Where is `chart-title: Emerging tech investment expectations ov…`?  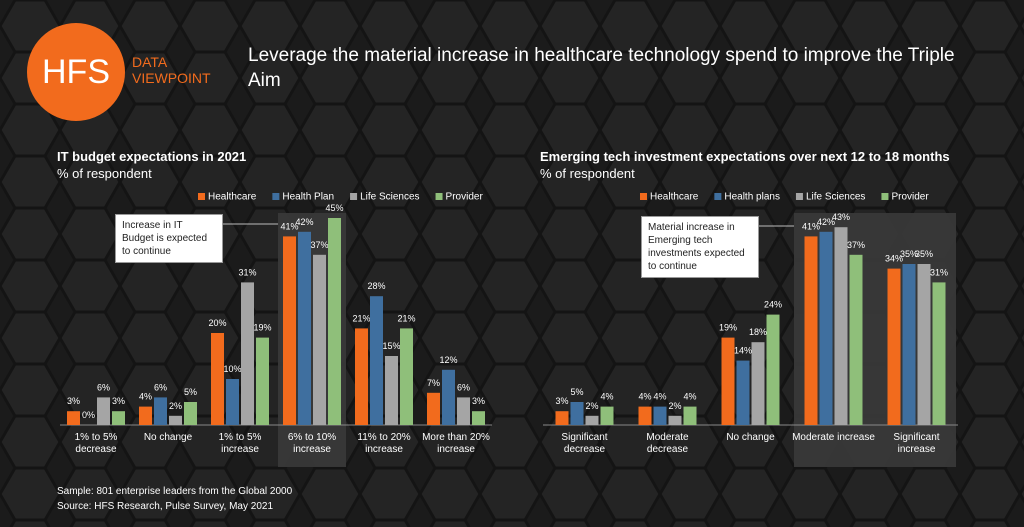
chart-title: Emerging tech investment expectations ov… is located at coordinates (745, 156).